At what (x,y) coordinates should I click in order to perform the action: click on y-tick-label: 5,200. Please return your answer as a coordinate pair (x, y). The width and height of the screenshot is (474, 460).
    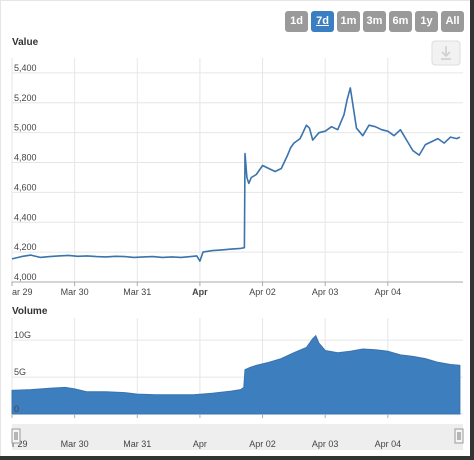
    Looking at the image, I should click on (25, 98).